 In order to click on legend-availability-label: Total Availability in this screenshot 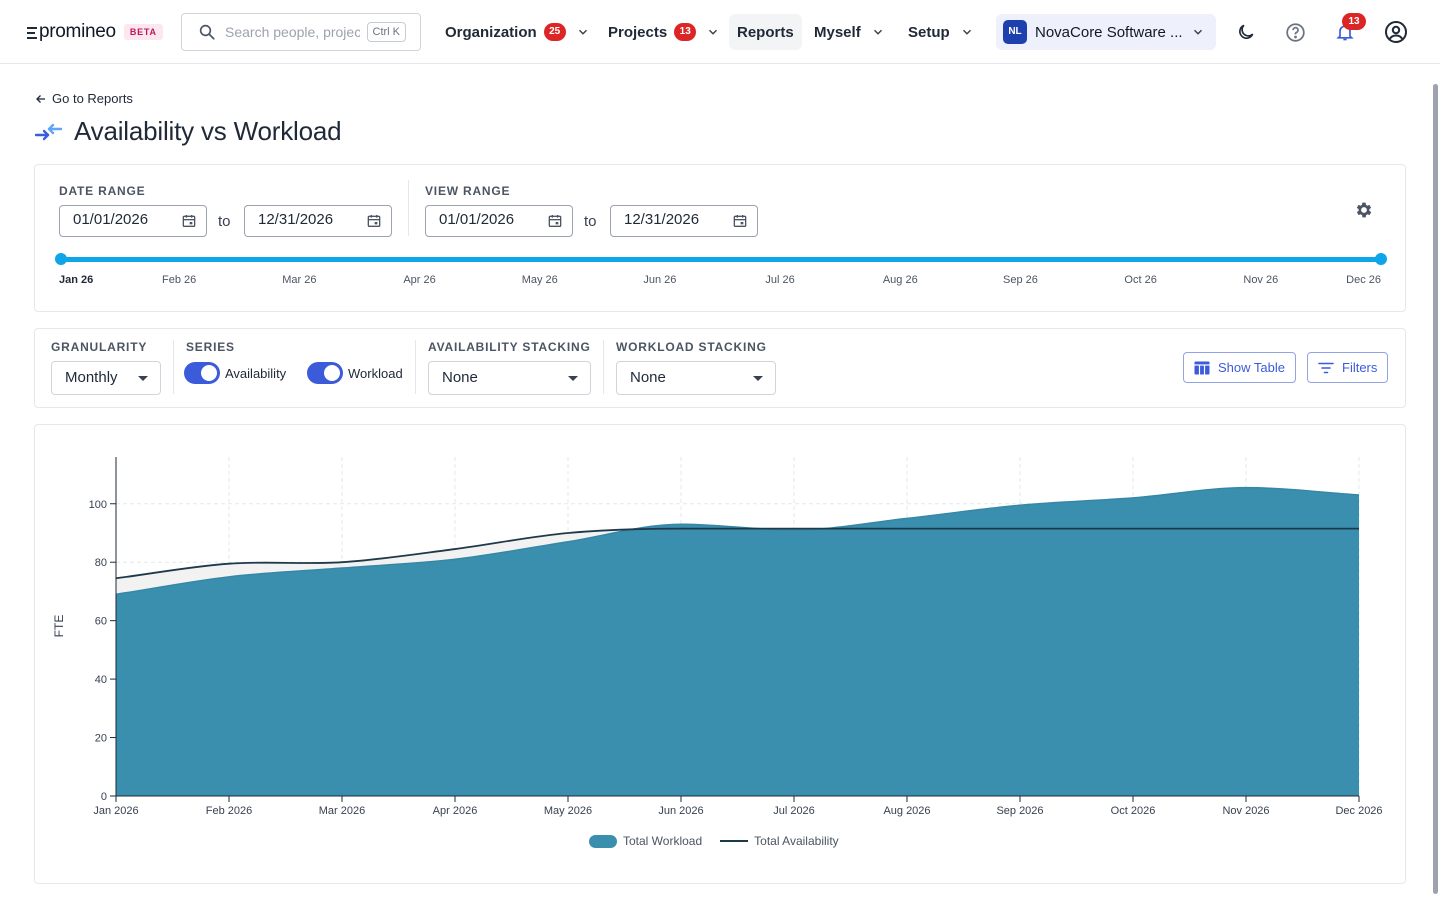, I will do `click(796, 841)`.